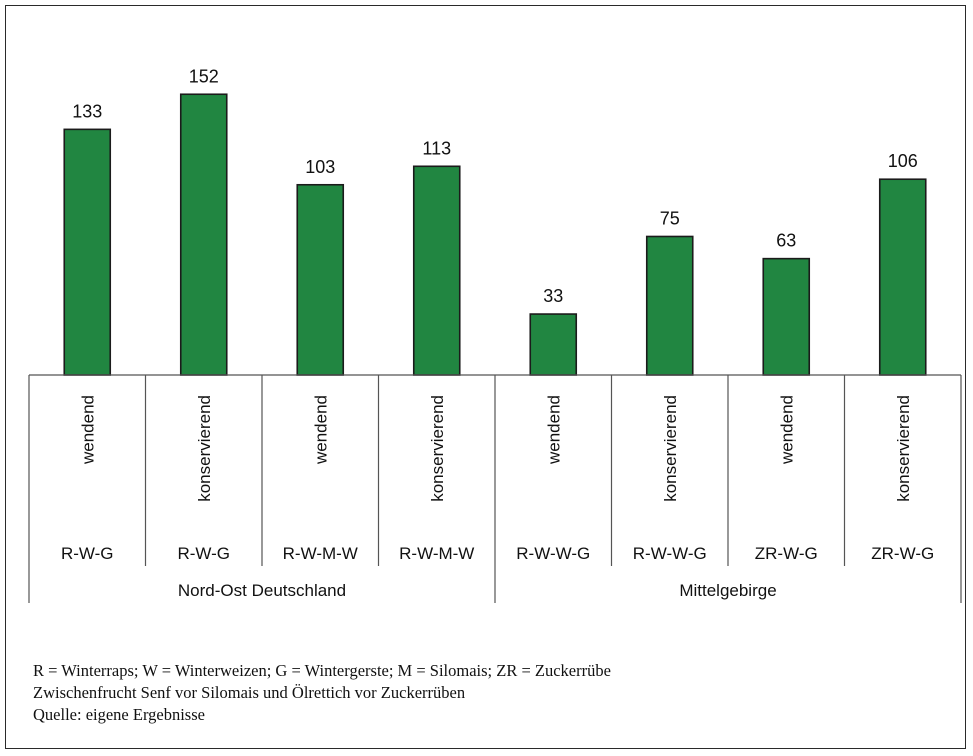 This screenshot has height=756, width=973. What do you see at coordinates (727, 590) in the screenshot?
I see `region-label: Mittelgebirge` at bounding box center [727, 590].